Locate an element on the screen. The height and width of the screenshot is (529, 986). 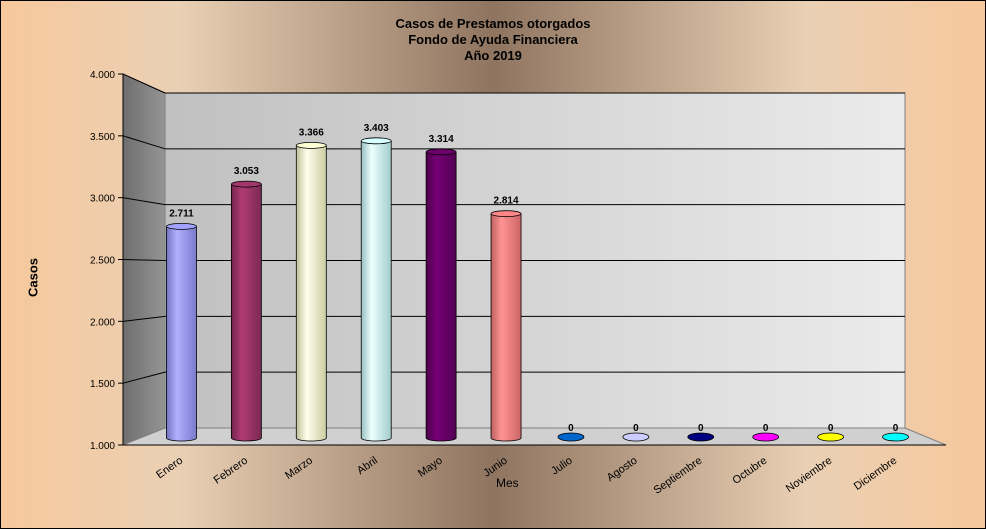
bar-top-mayo is located at coordinates (441, 152).